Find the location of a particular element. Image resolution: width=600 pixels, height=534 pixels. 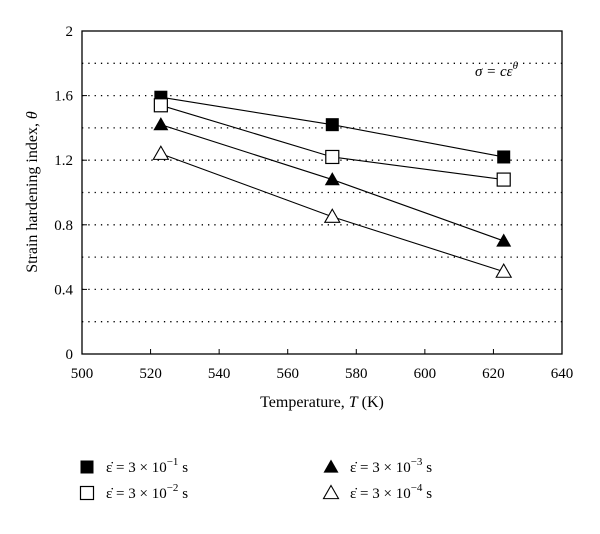

equation-annotation: σ = cεθ is located at coordinates (497, 70).